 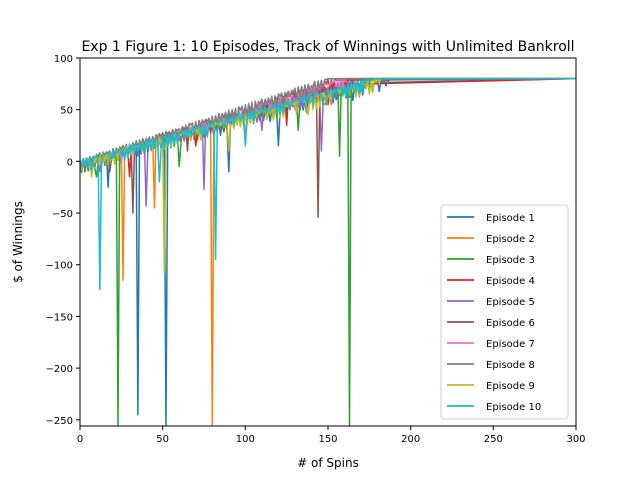 What do you see at coordinates (327, 439) in the screenshot?
I see `x-tick-label: 150` at bounding box center [327, 439].